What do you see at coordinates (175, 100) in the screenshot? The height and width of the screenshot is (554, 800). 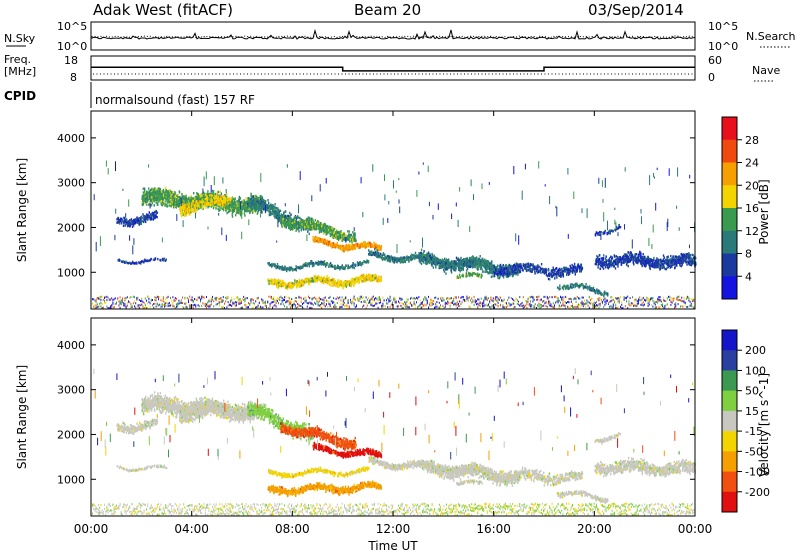 I see `cpid-text: normalsound (fast) 157 RF` at bounding box center [175, 100].